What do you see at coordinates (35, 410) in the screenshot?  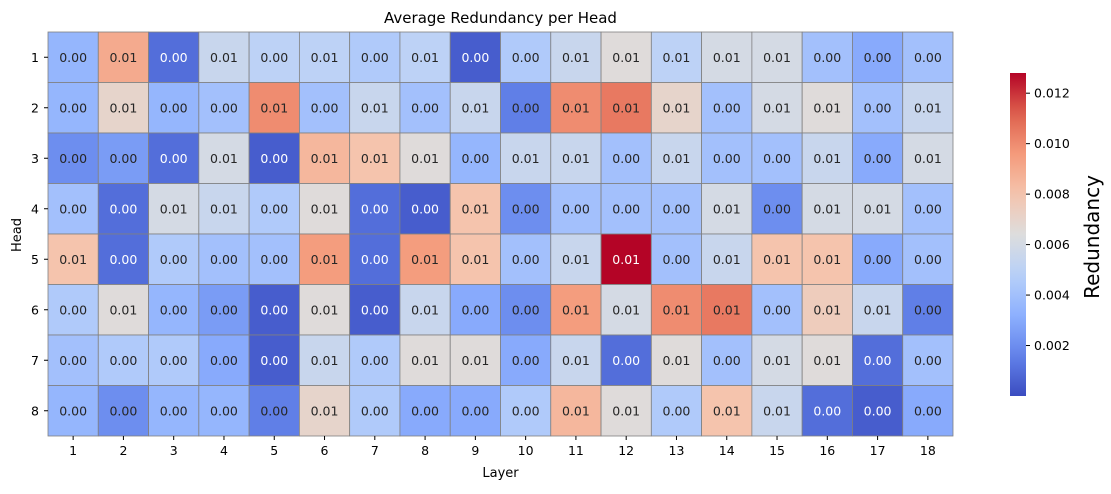 I see `y-tick-label: 8` at bounding box center [35, 410].